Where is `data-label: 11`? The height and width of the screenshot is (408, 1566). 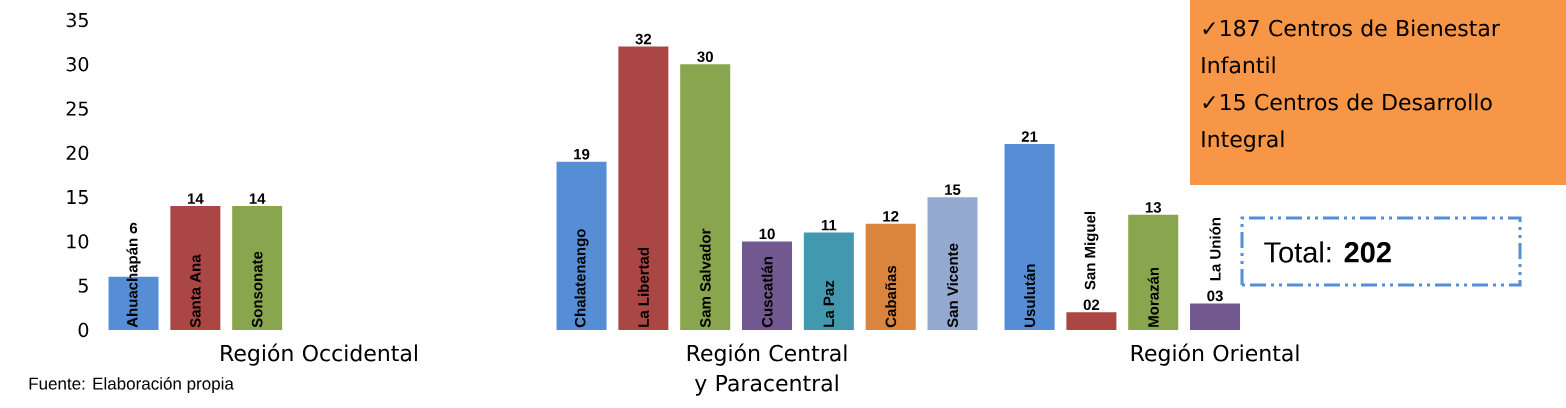
data-label: 11 is located at coordinates (829, 225).